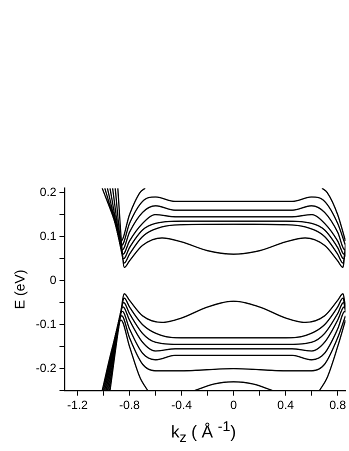  I want to click on y-tick-label: 0, so click(53, 279).